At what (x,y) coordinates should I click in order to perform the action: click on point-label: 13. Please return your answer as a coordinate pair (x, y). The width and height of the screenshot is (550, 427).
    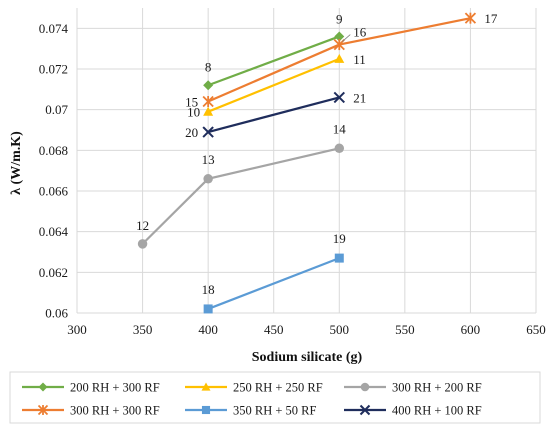
    Looking at the image, I should click on (208, 159).